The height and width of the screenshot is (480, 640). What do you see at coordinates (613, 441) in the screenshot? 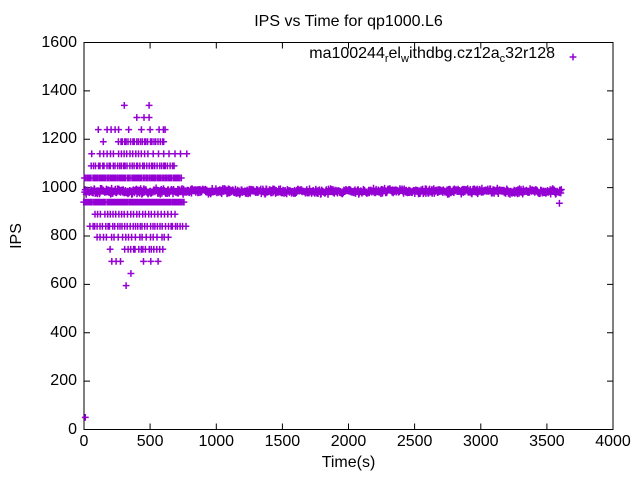
I see `x-tick-label: 4000` at bounding box center [613, 441].